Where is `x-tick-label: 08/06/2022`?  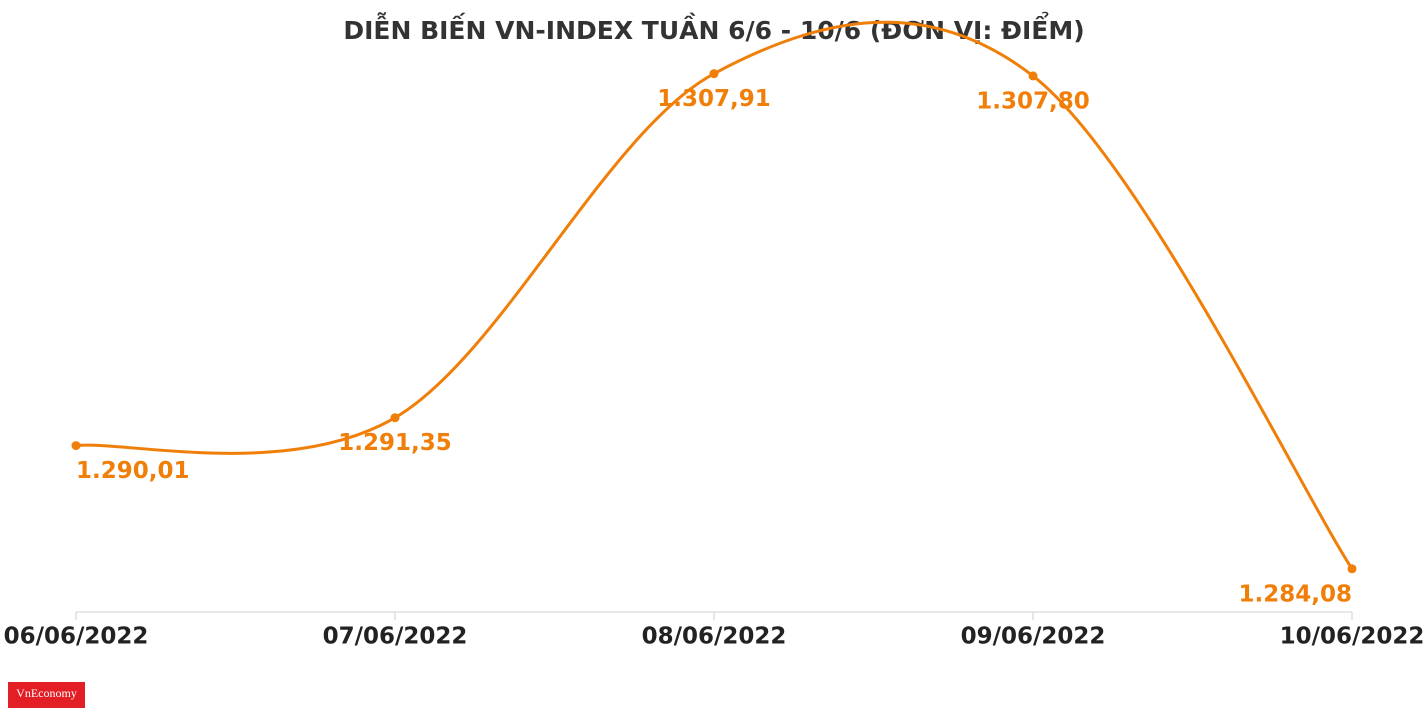
x-tick-label: 08/06/2022 is located at coordinates (714, 637).